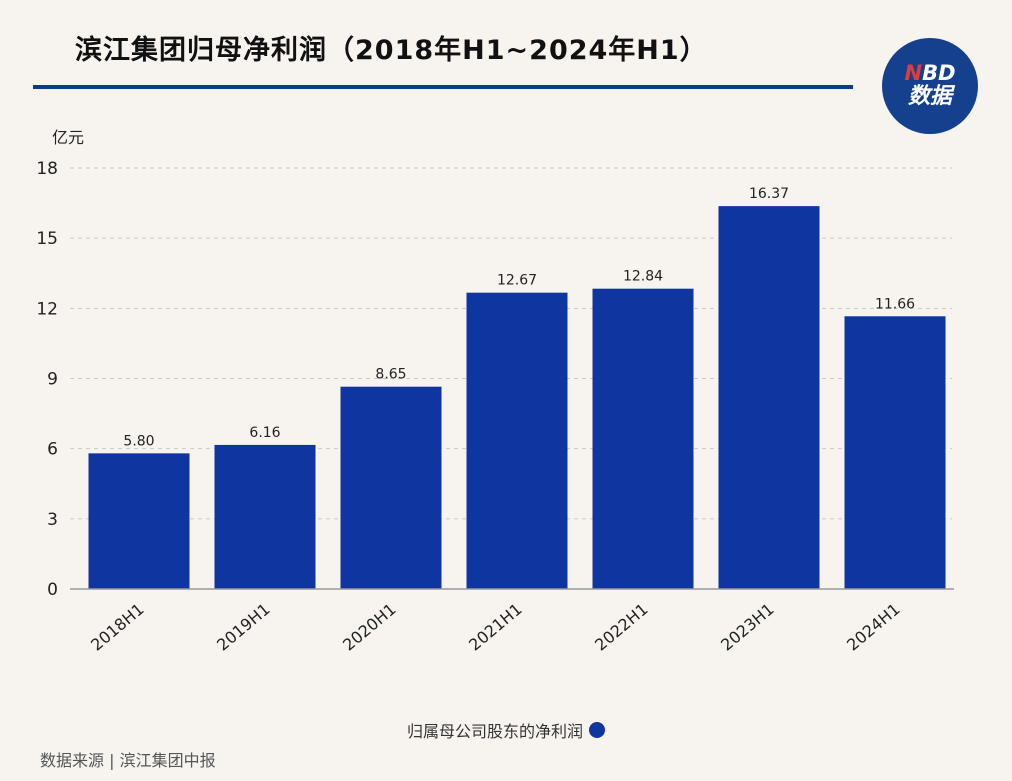 The height and width of the screenshot is (781, 1012). I want to click on data-label: 5.80, so click(138, 441).